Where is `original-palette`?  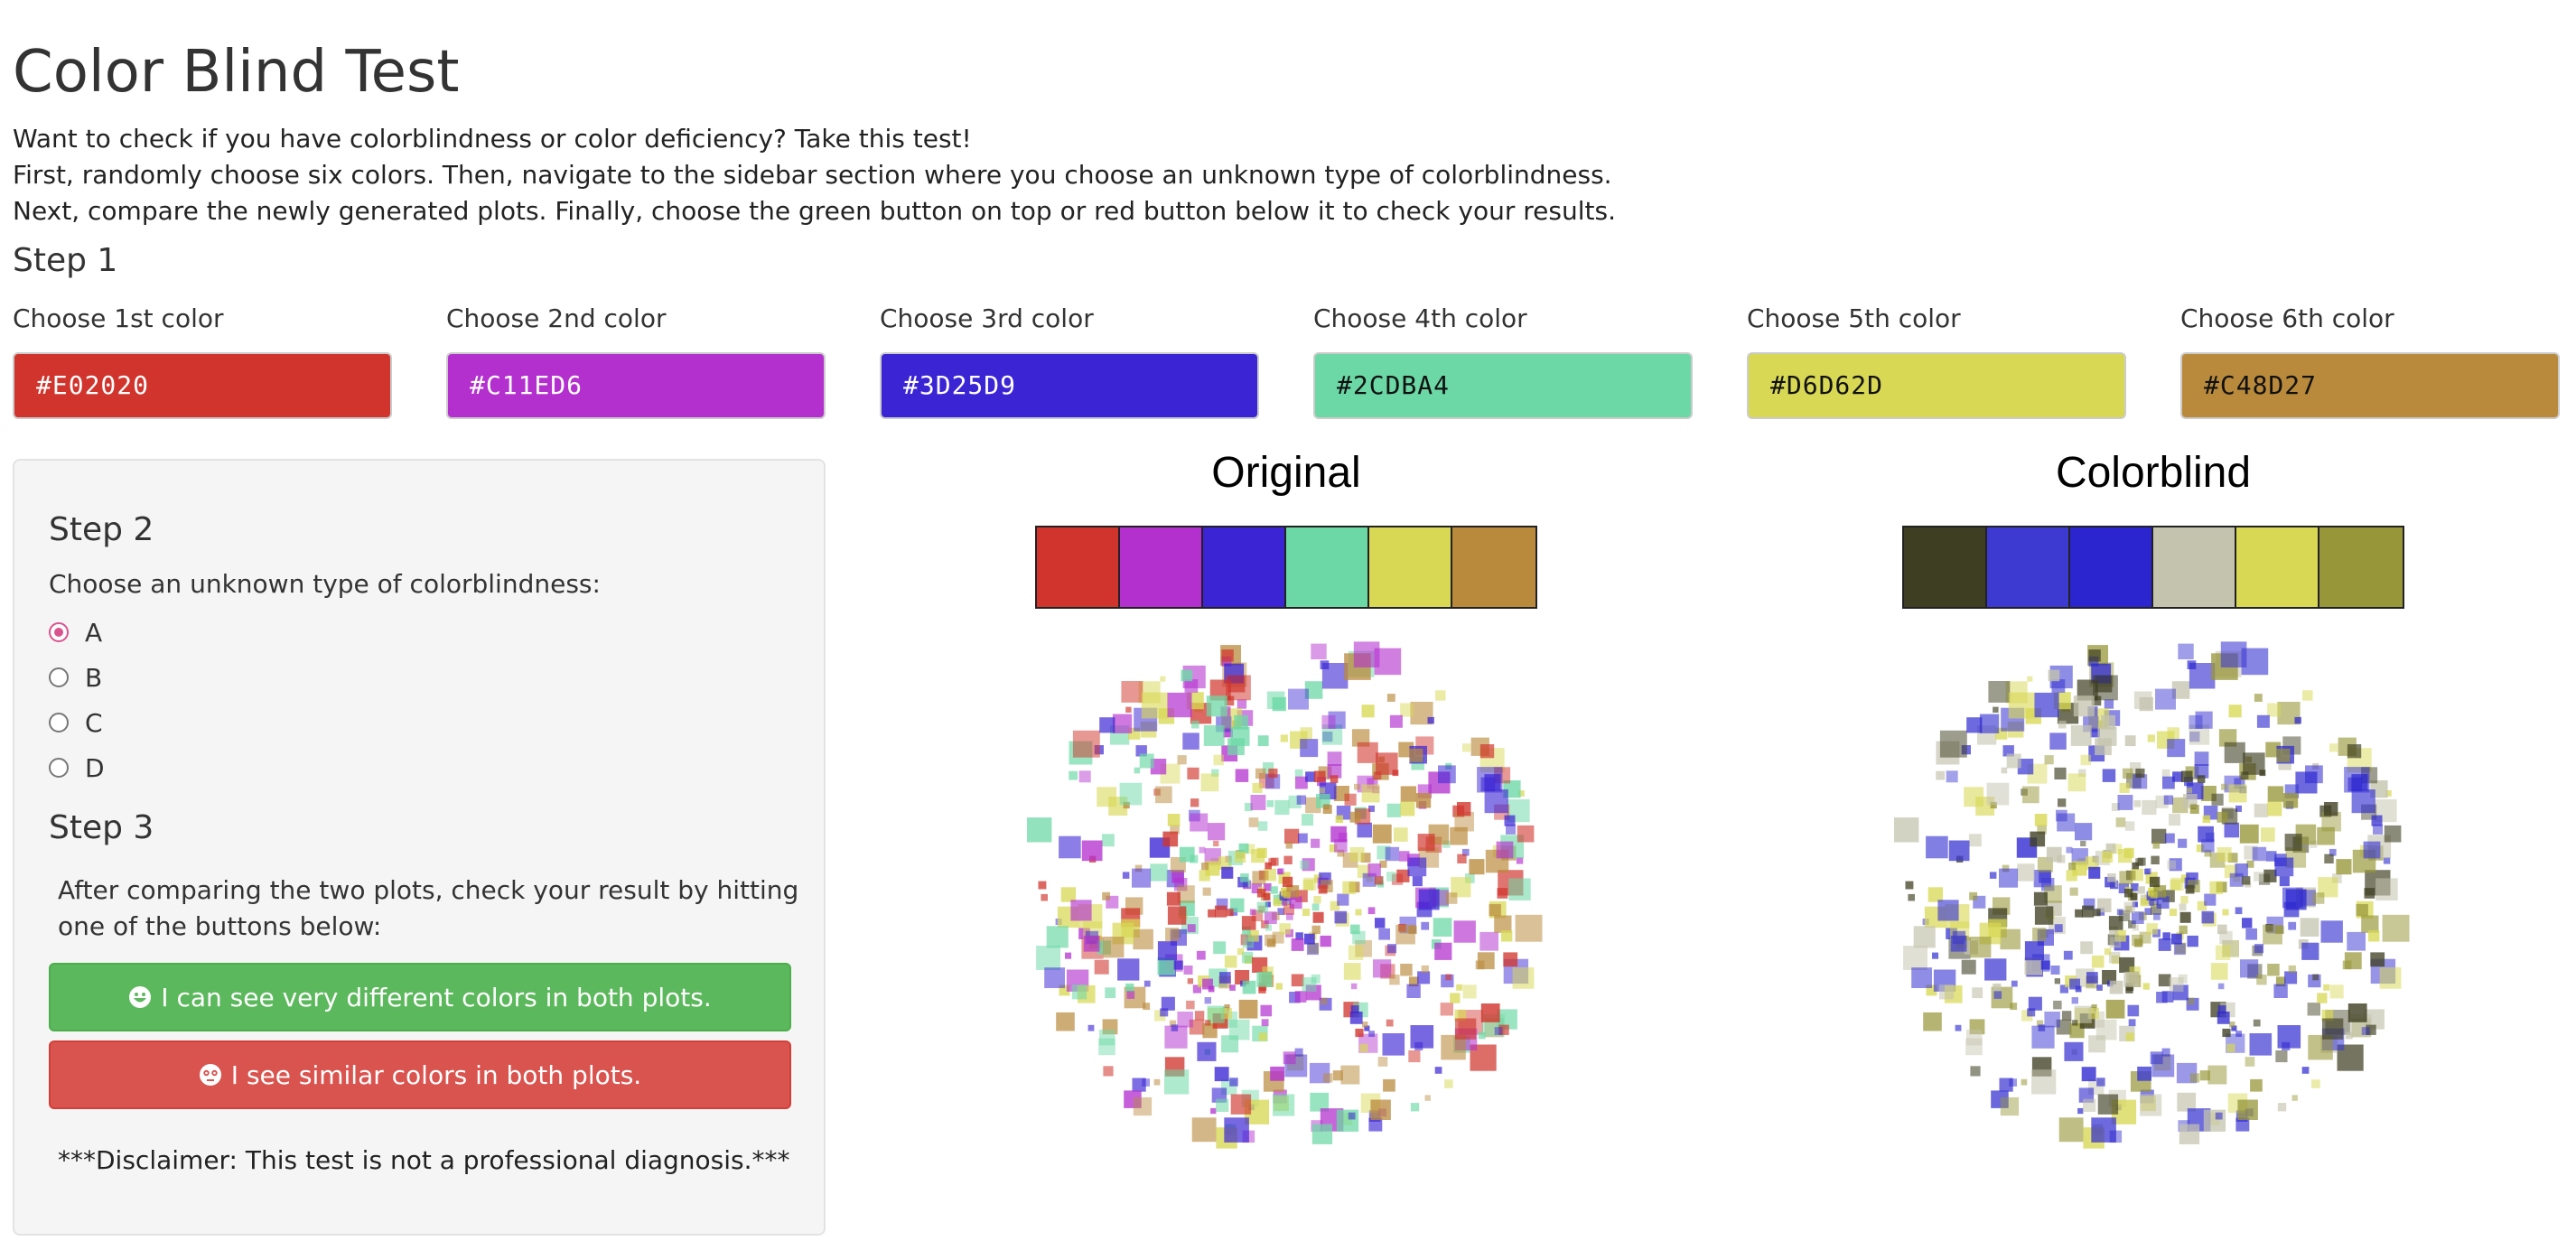
original-palette is located at coordinates (1286, 567).